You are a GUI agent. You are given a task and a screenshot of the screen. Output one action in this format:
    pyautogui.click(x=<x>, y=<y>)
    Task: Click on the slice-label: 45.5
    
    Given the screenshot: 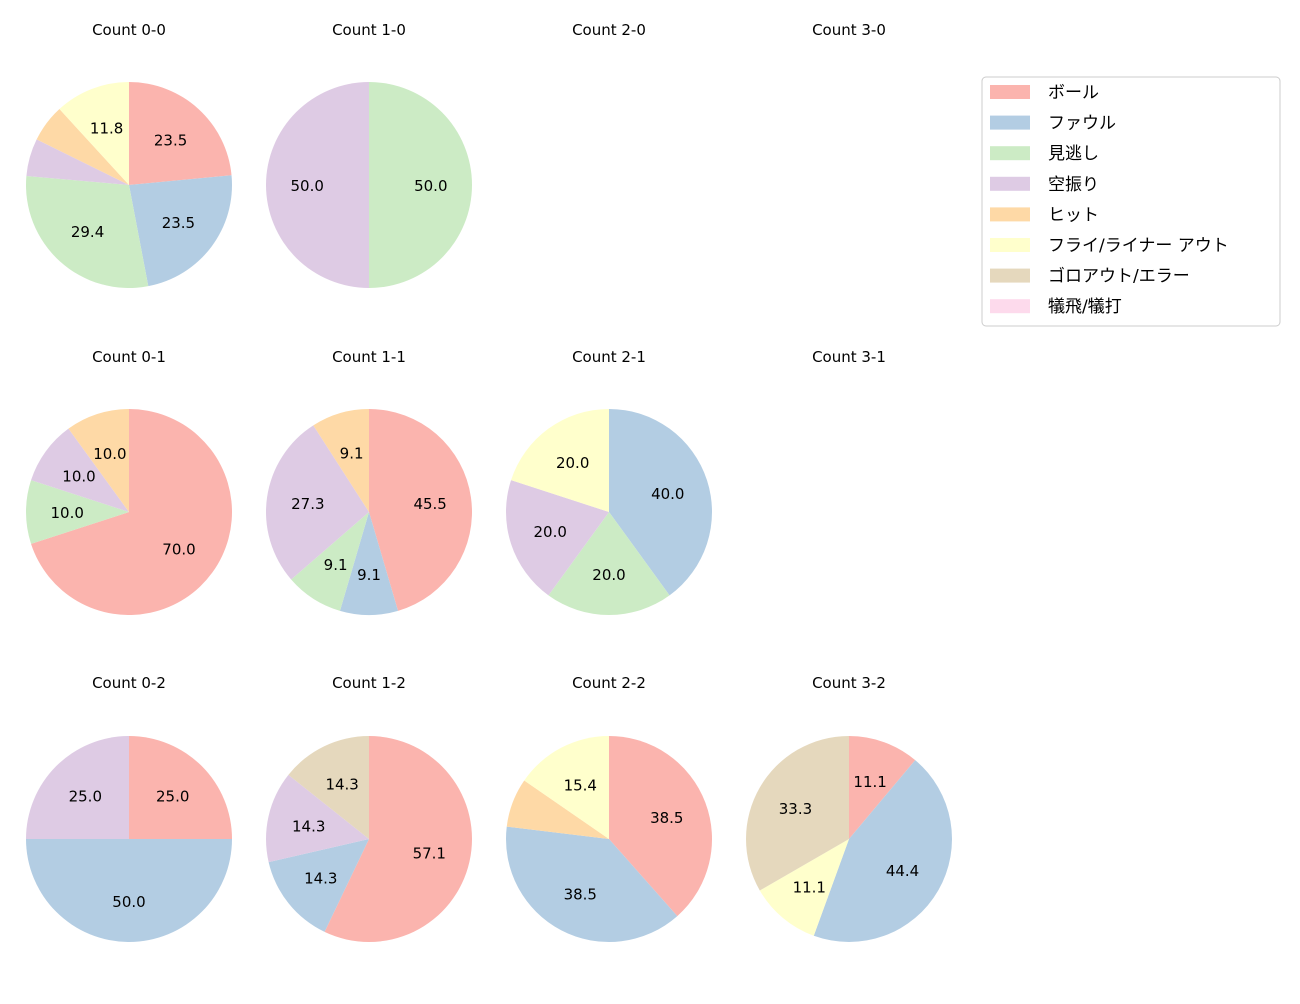 What is the action you would take?
    pyautogui.click(x=429, y=504)
    